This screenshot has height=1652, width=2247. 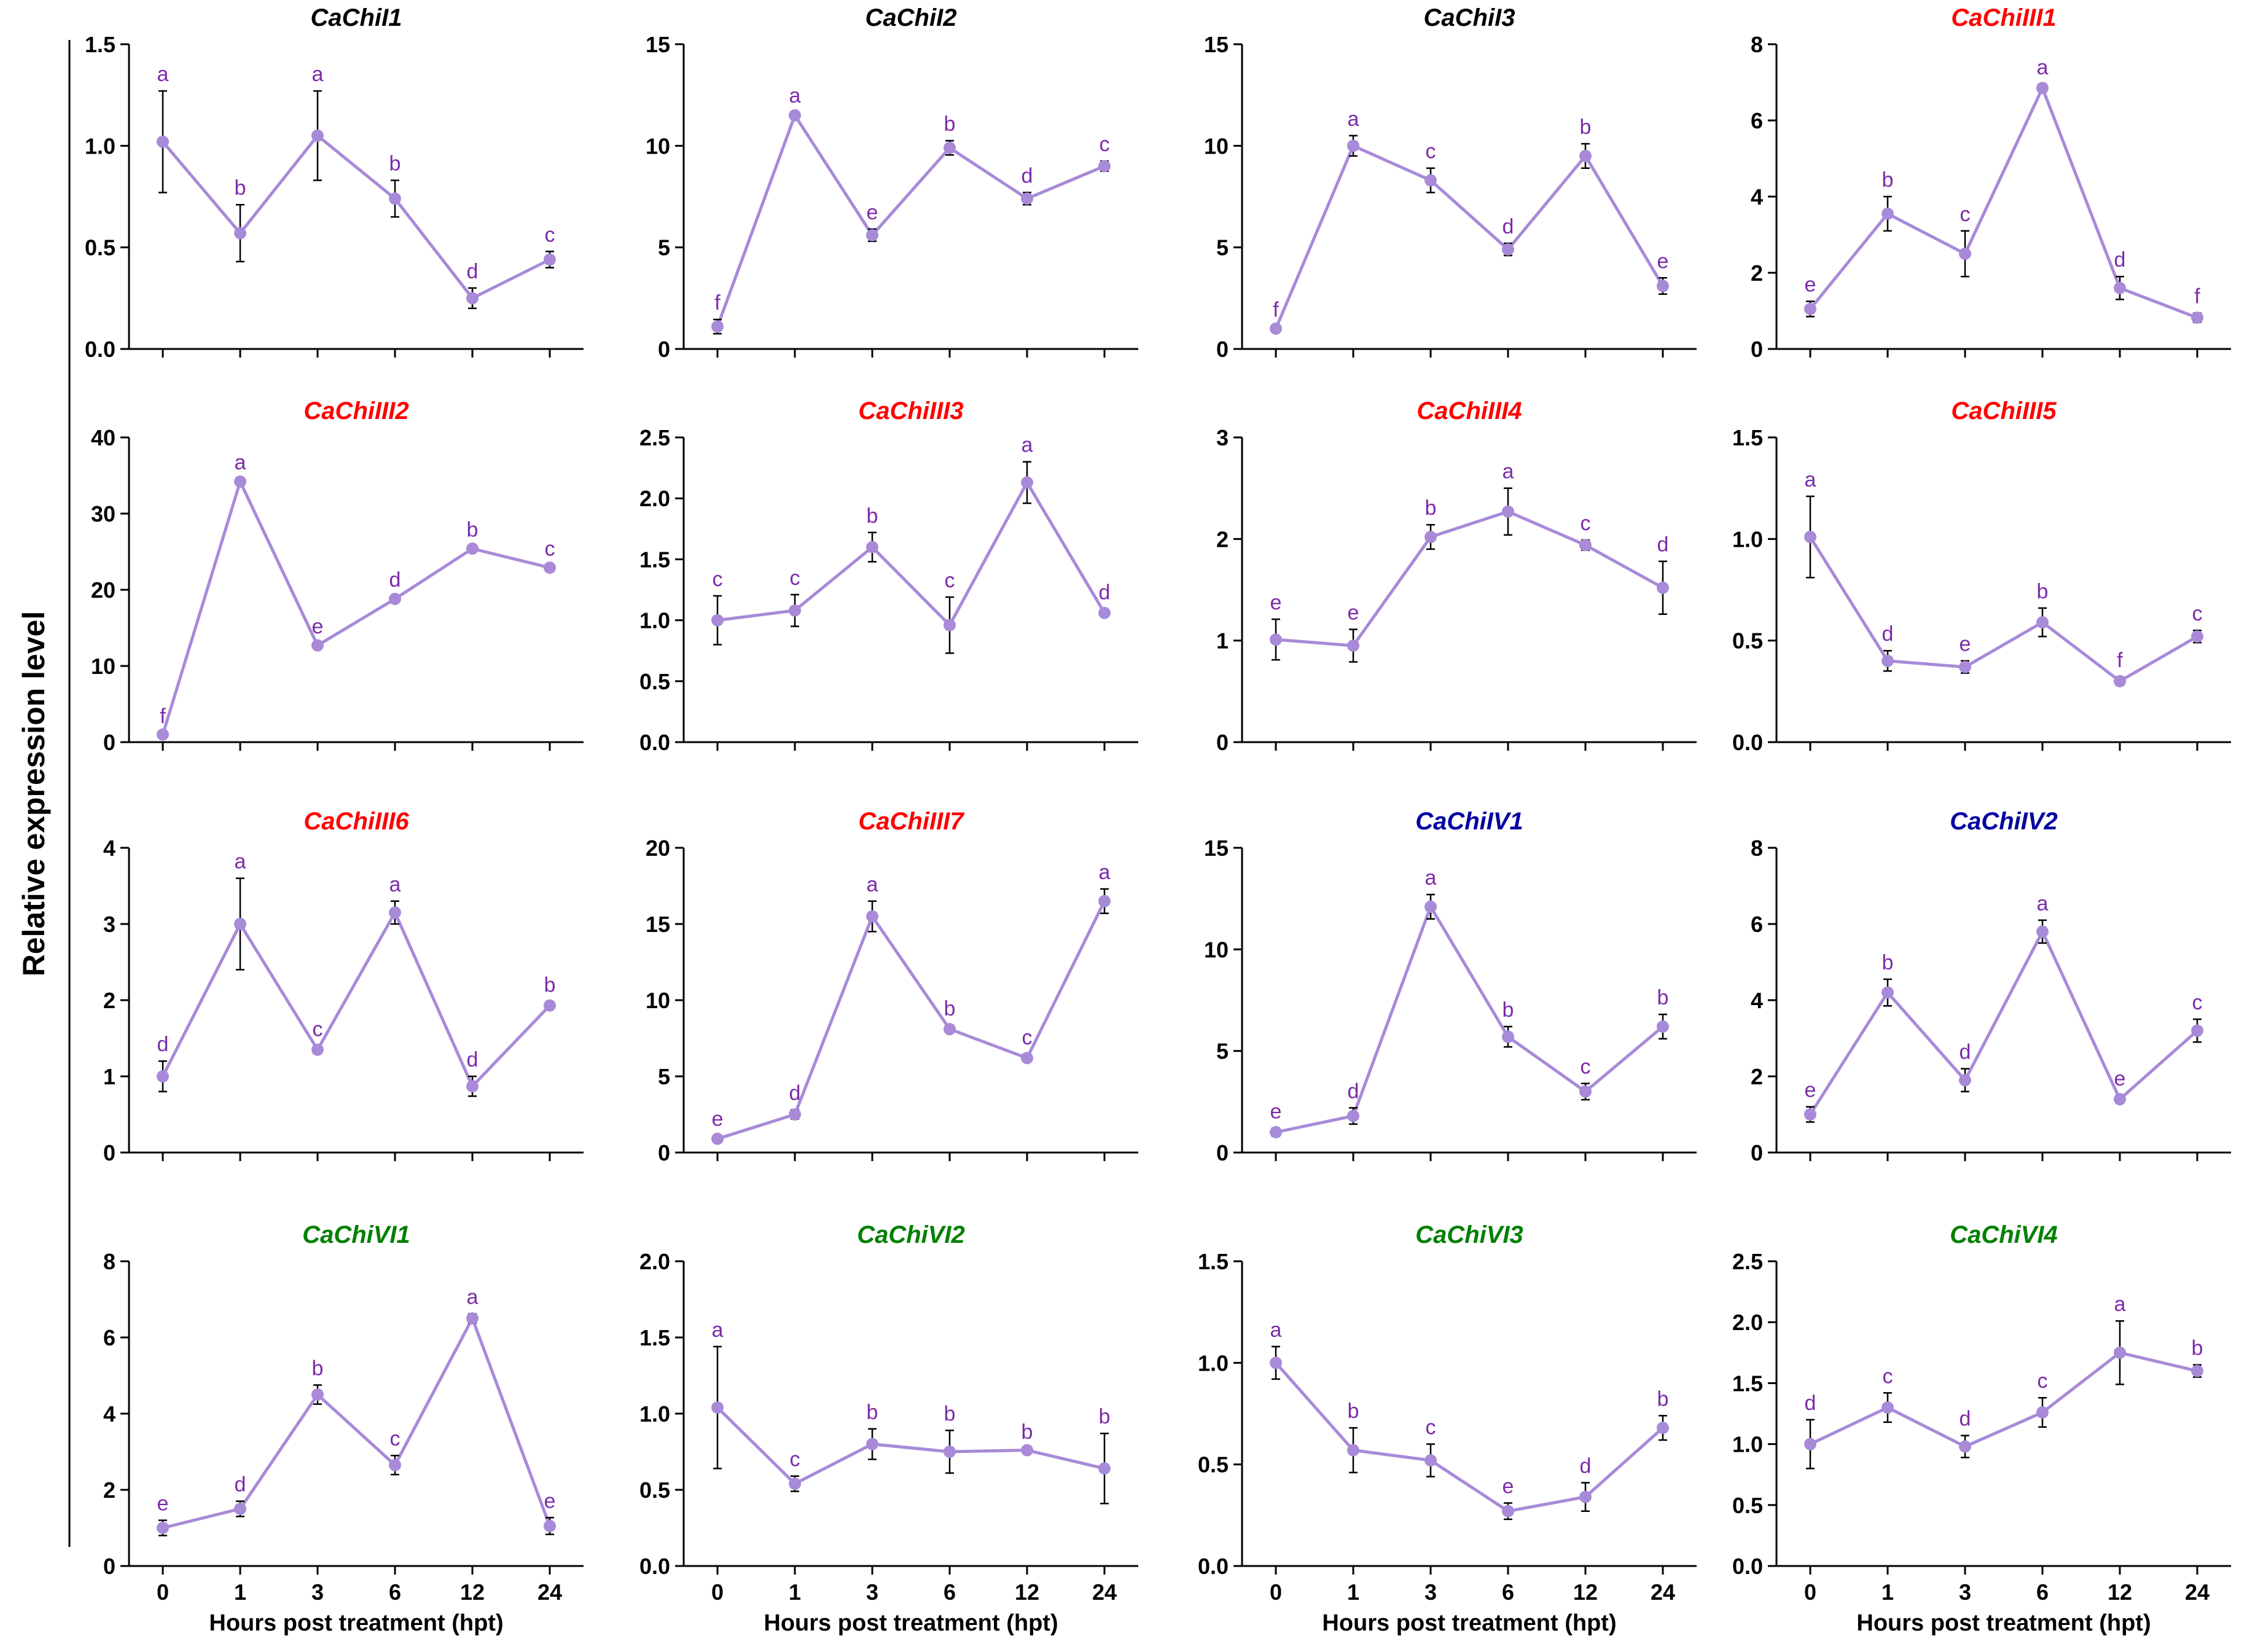 I want to click on panel-title: CaChiIII2, so click(x=355, y=411).